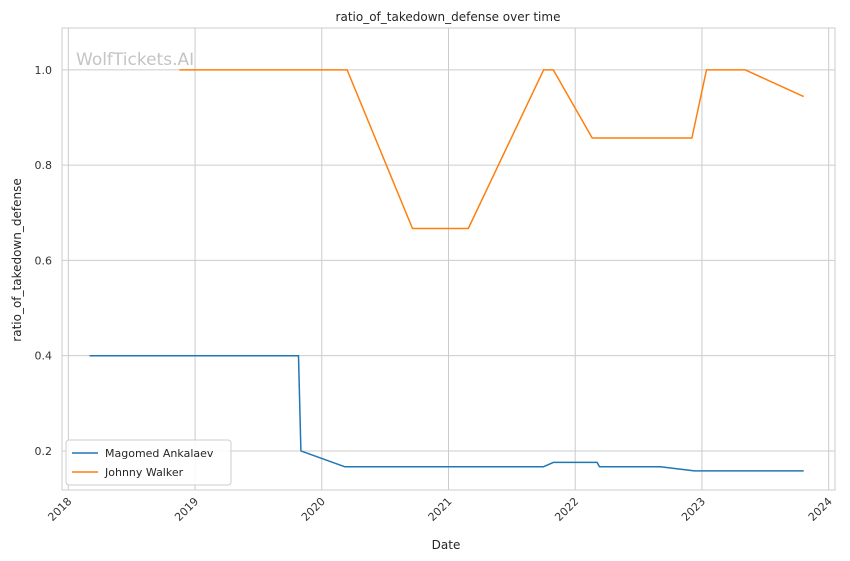 Image resolution: width=850 pixels, height=561 pixels. What do you see at coordinates (448, 17) in the screenshot?
I see `chart-title: ratio_of_takedown_defense over time` at bounding box center [448, 17].